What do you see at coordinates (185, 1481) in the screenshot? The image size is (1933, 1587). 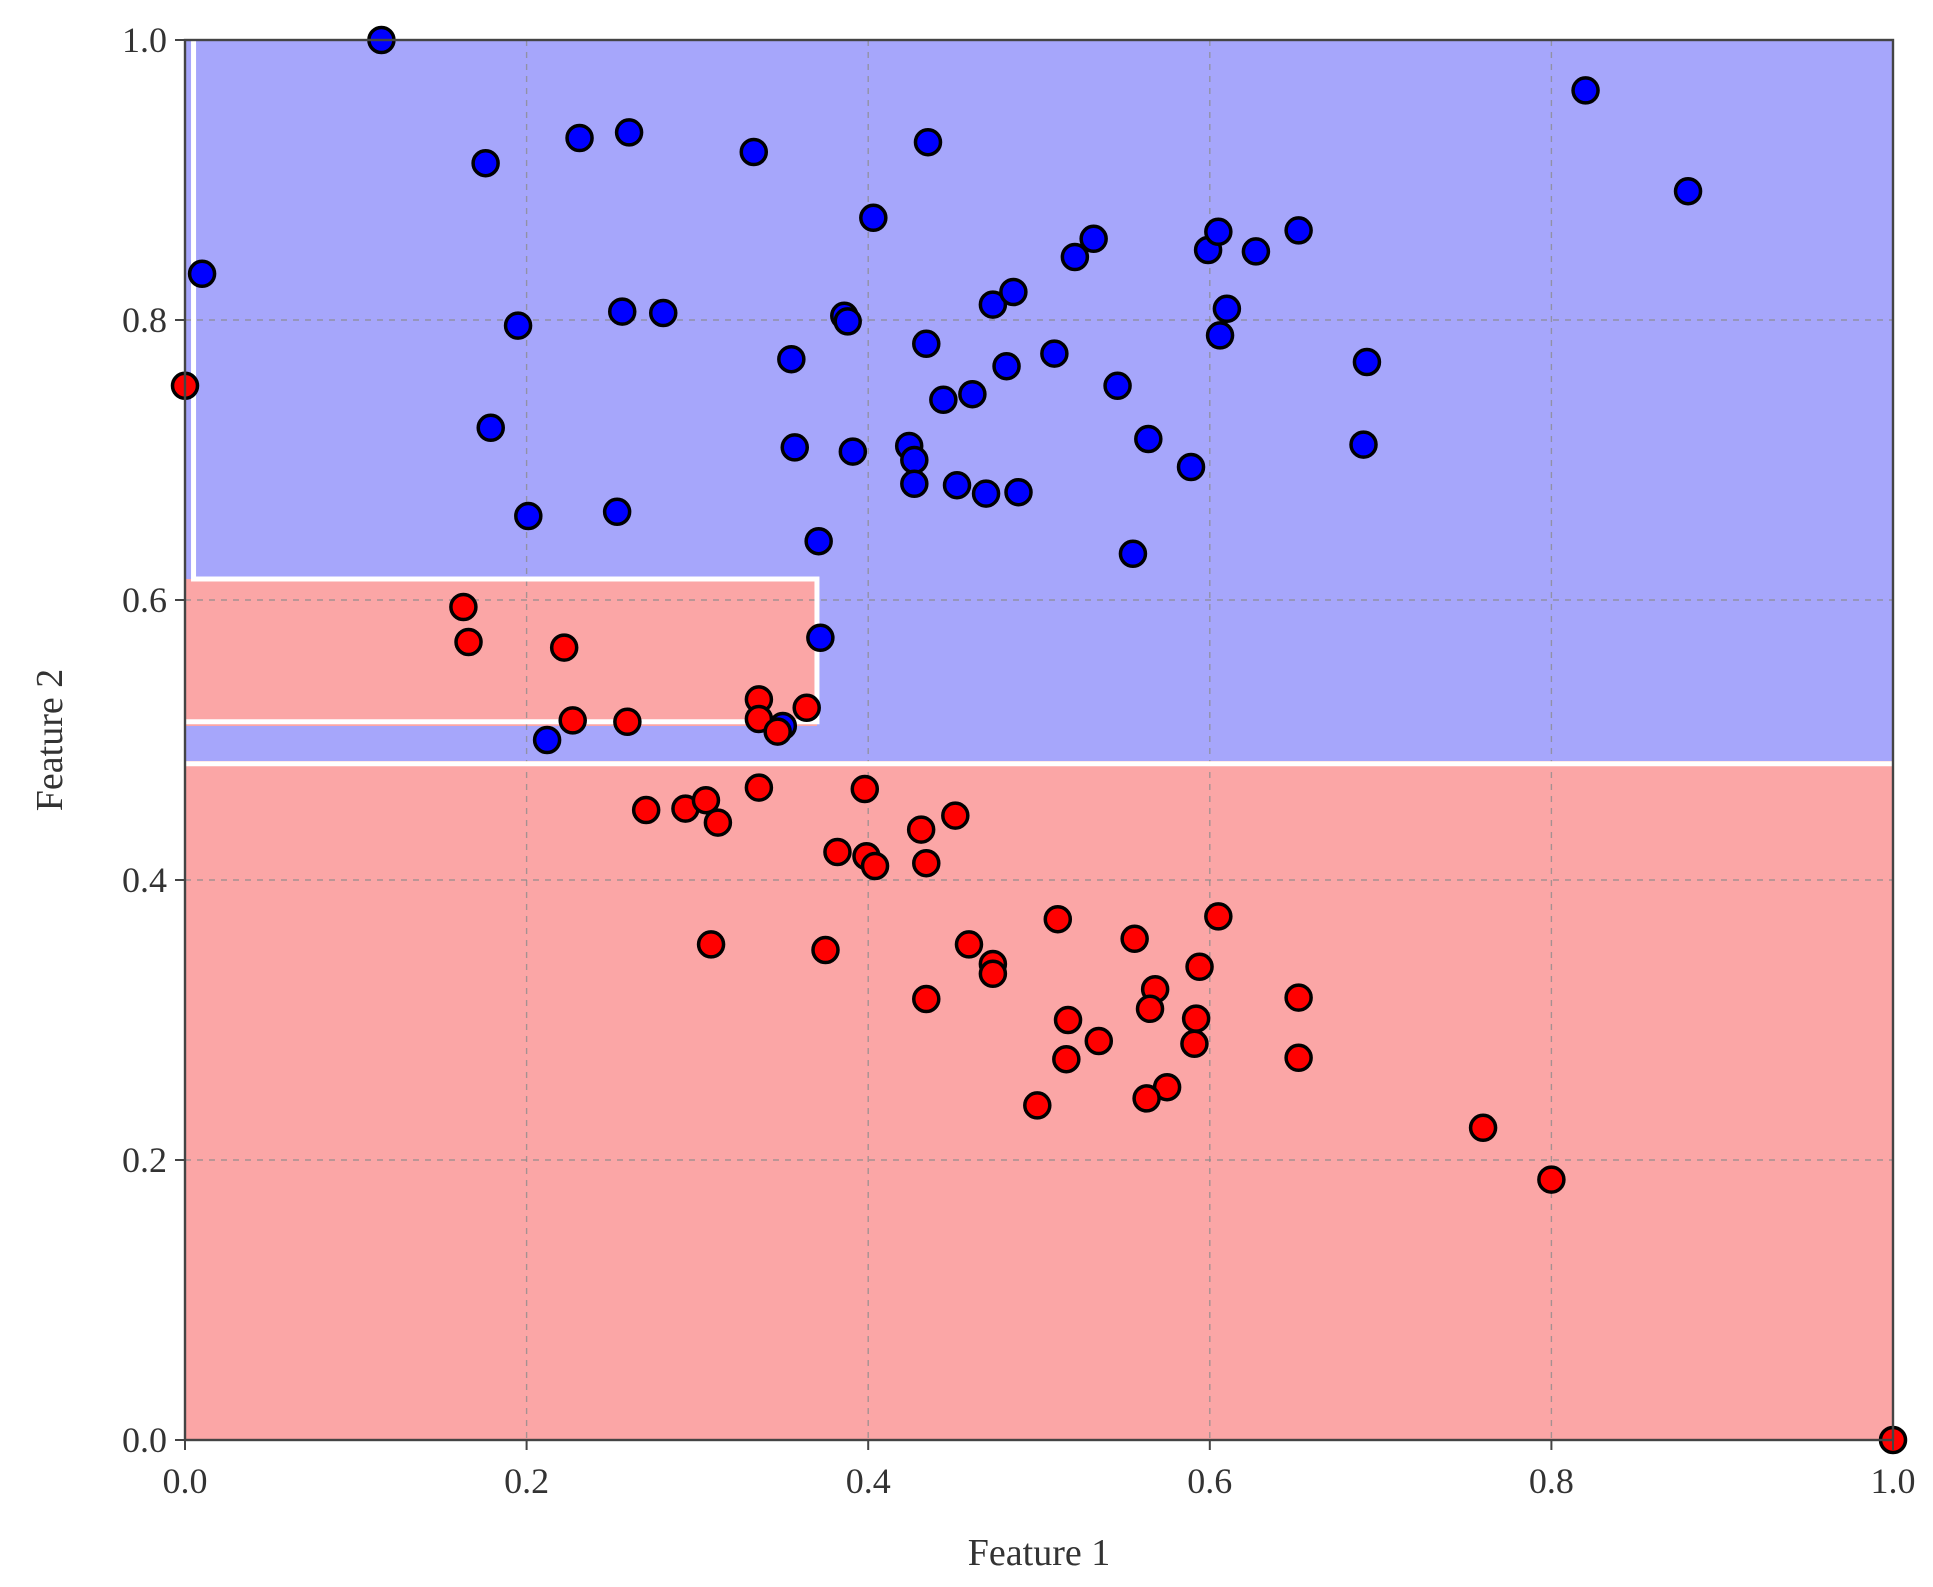 I see `x-tick-label-0: 0.0` at bounding box center [185, 1481].